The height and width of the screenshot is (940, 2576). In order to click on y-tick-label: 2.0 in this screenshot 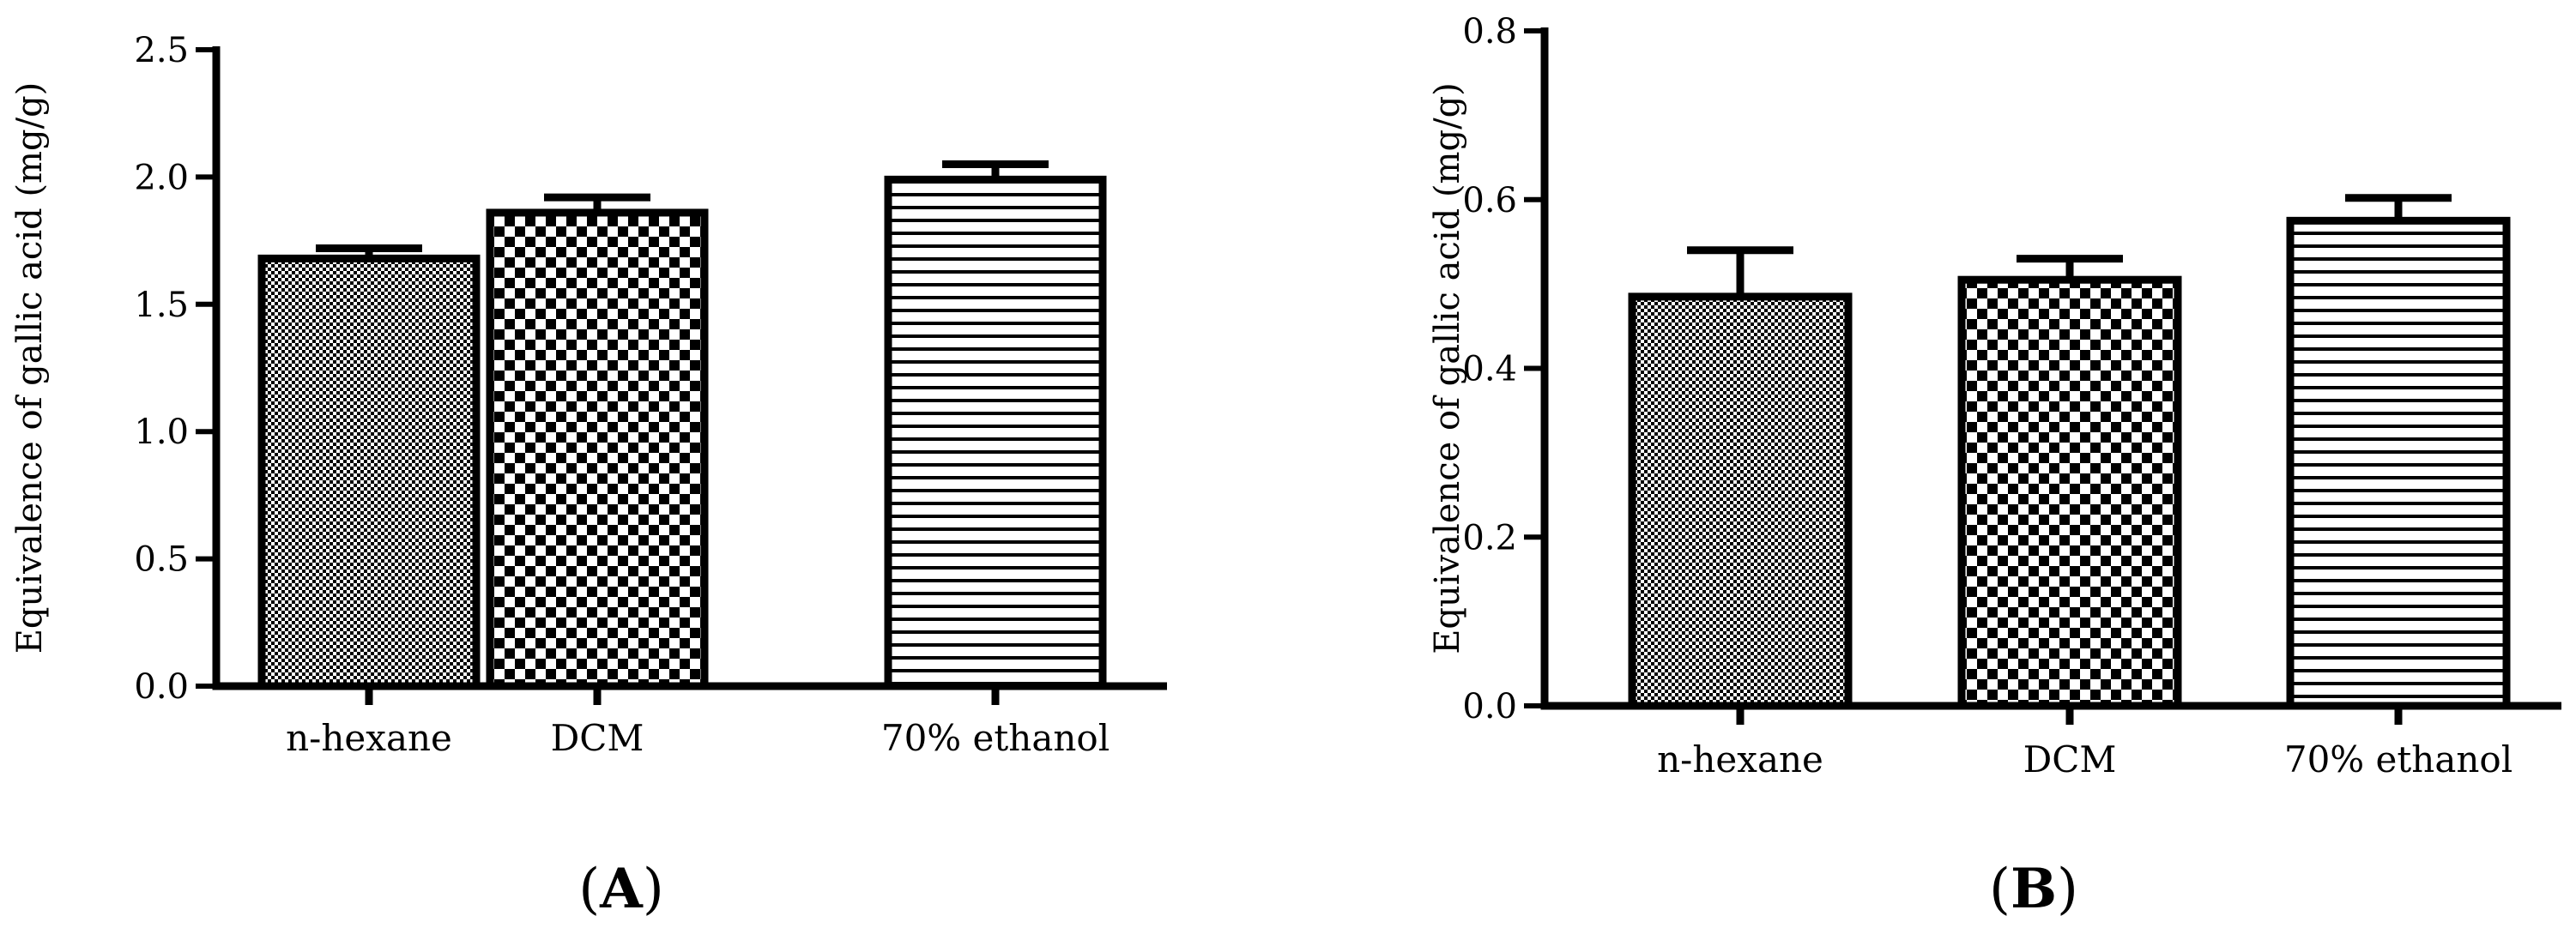, I will do `click(161, 177)`.